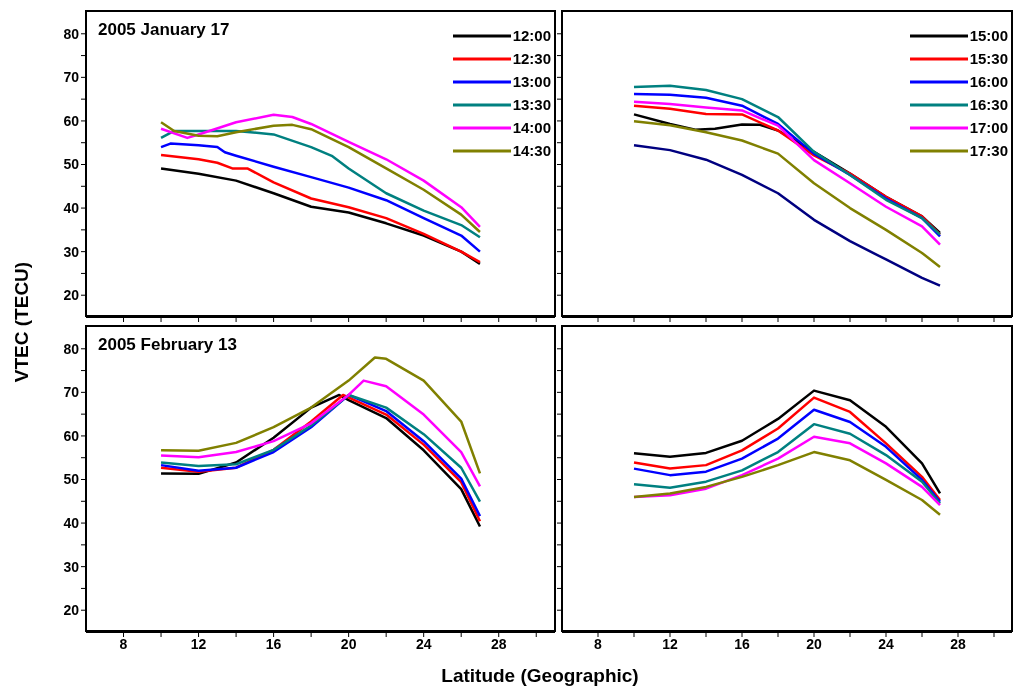 The height and width of the screenshot is (699, 1021). I want to click on legend-label: 16:30, so click(988, 104).